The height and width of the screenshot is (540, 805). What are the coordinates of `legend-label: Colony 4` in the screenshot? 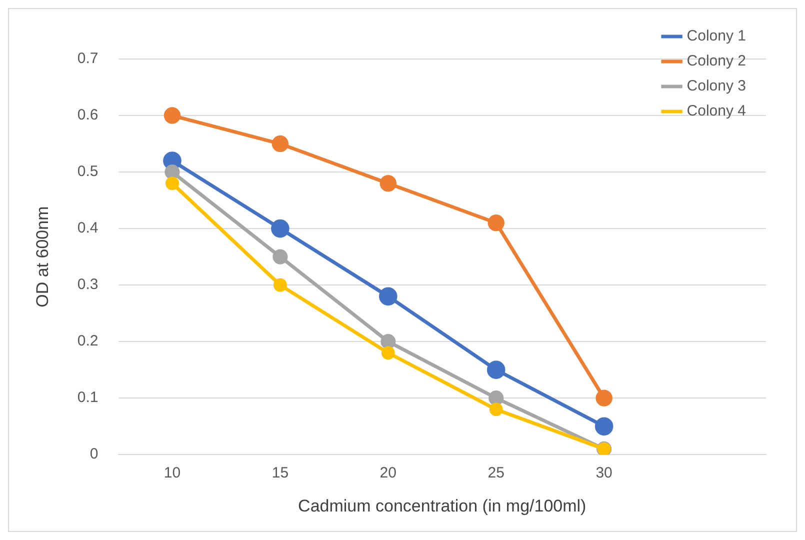 It's located at (716, 111).